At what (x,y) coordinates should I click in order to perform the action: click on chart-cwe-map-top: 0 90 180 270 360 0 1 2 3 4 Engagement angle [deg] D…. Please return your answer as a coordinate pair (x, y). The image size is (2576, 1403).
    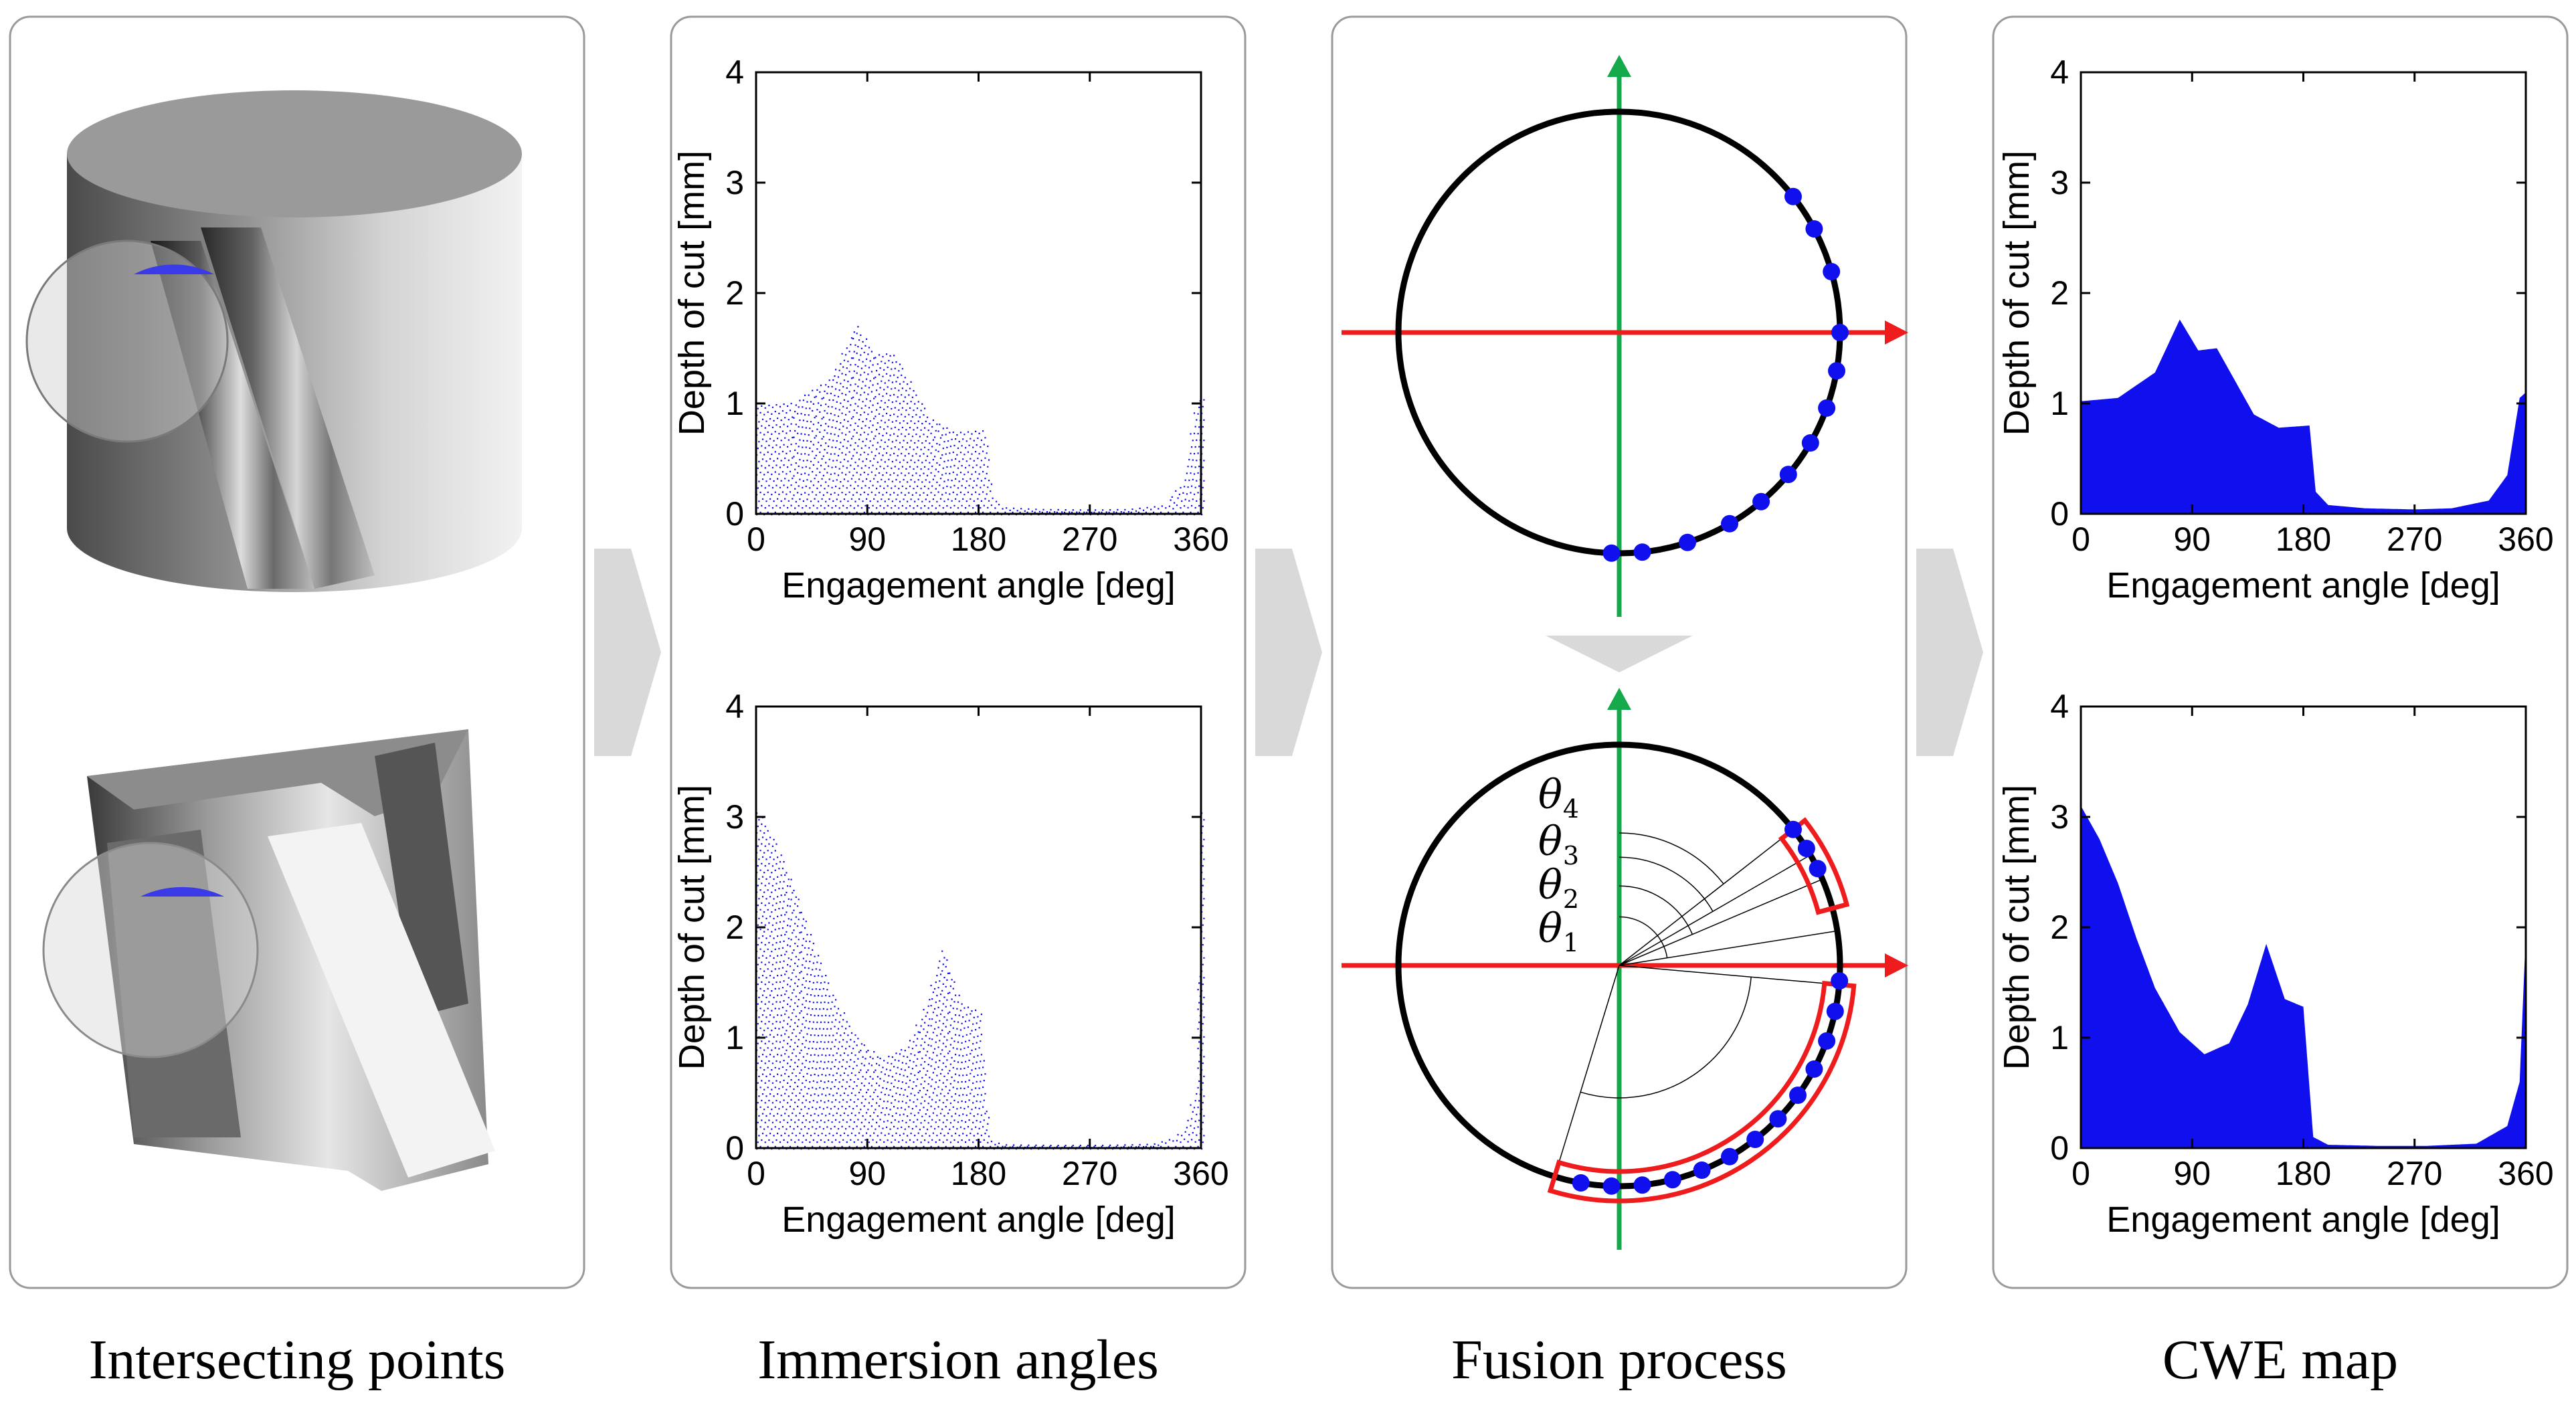
    Looking at the image, I should click on (2275, 329).